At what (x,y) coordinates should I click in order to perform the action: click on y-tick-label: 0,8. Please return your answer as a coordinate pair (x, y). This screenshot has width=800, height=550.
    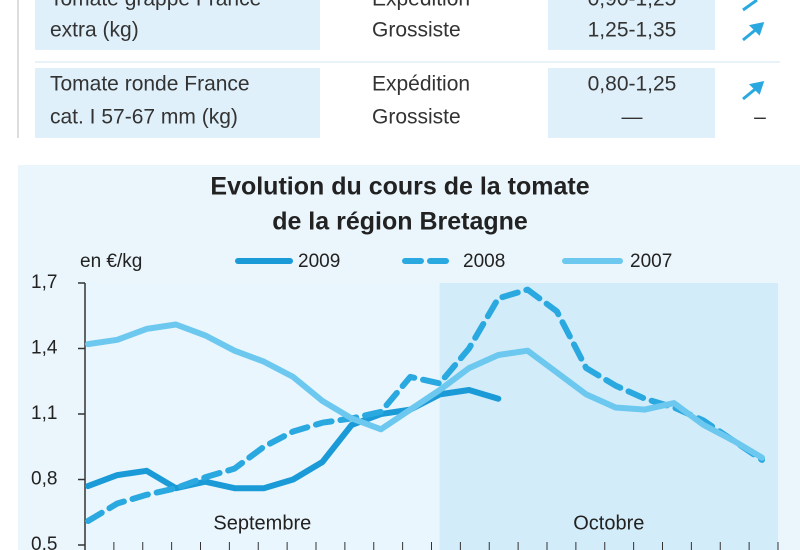
    Looking at the image, I should click on (44, 479).